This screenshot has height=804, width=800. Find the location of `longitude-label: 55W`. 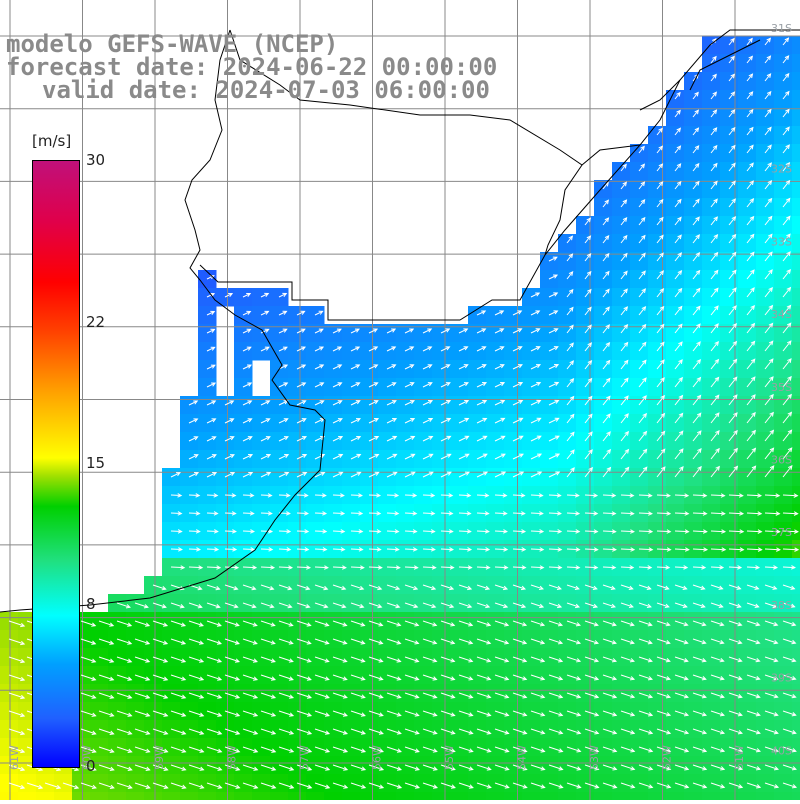

longitude-label: 55W is located at coordinates (449, 757).